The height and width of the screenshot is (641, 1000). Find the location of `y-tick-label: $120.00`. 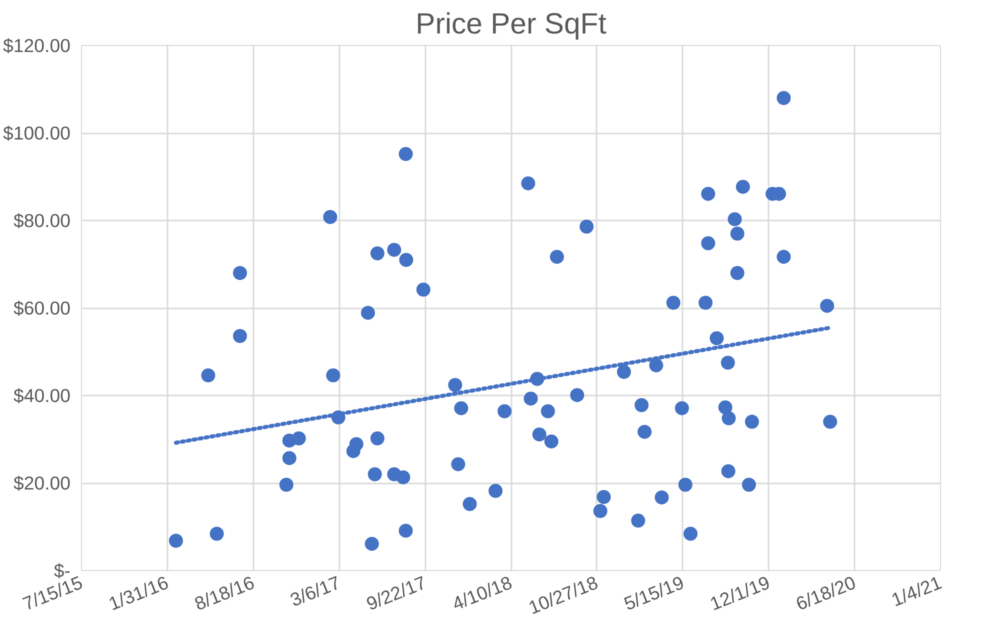

y-tick-label: $120.00 is located at coordinates (37, 45).